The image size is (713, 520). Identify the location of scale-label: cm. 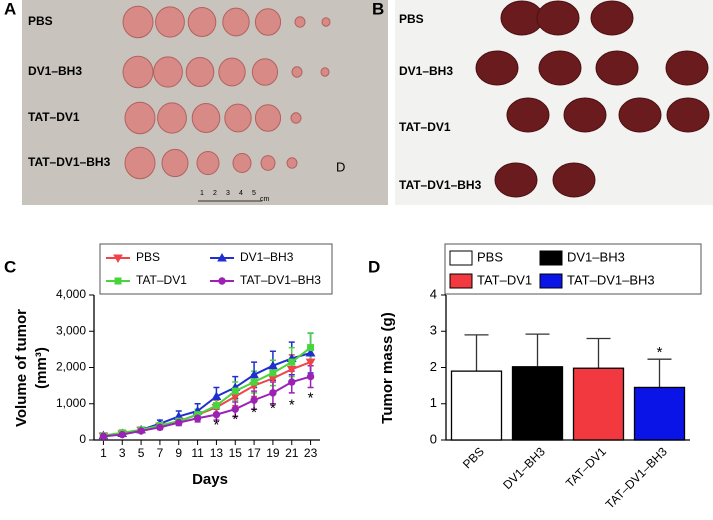
(265, 199).